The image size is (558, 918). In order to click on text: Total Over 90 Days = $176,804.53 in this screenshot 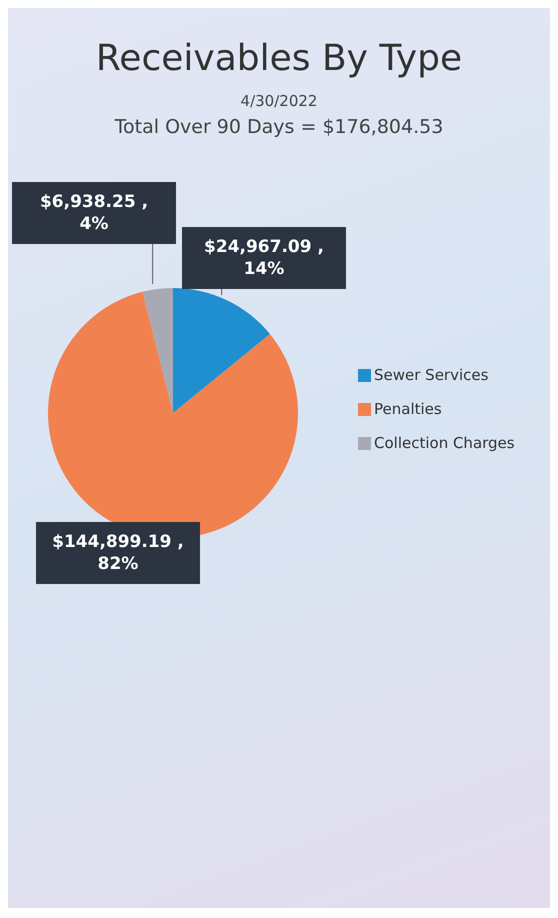, I will do `click(279, 127)`.